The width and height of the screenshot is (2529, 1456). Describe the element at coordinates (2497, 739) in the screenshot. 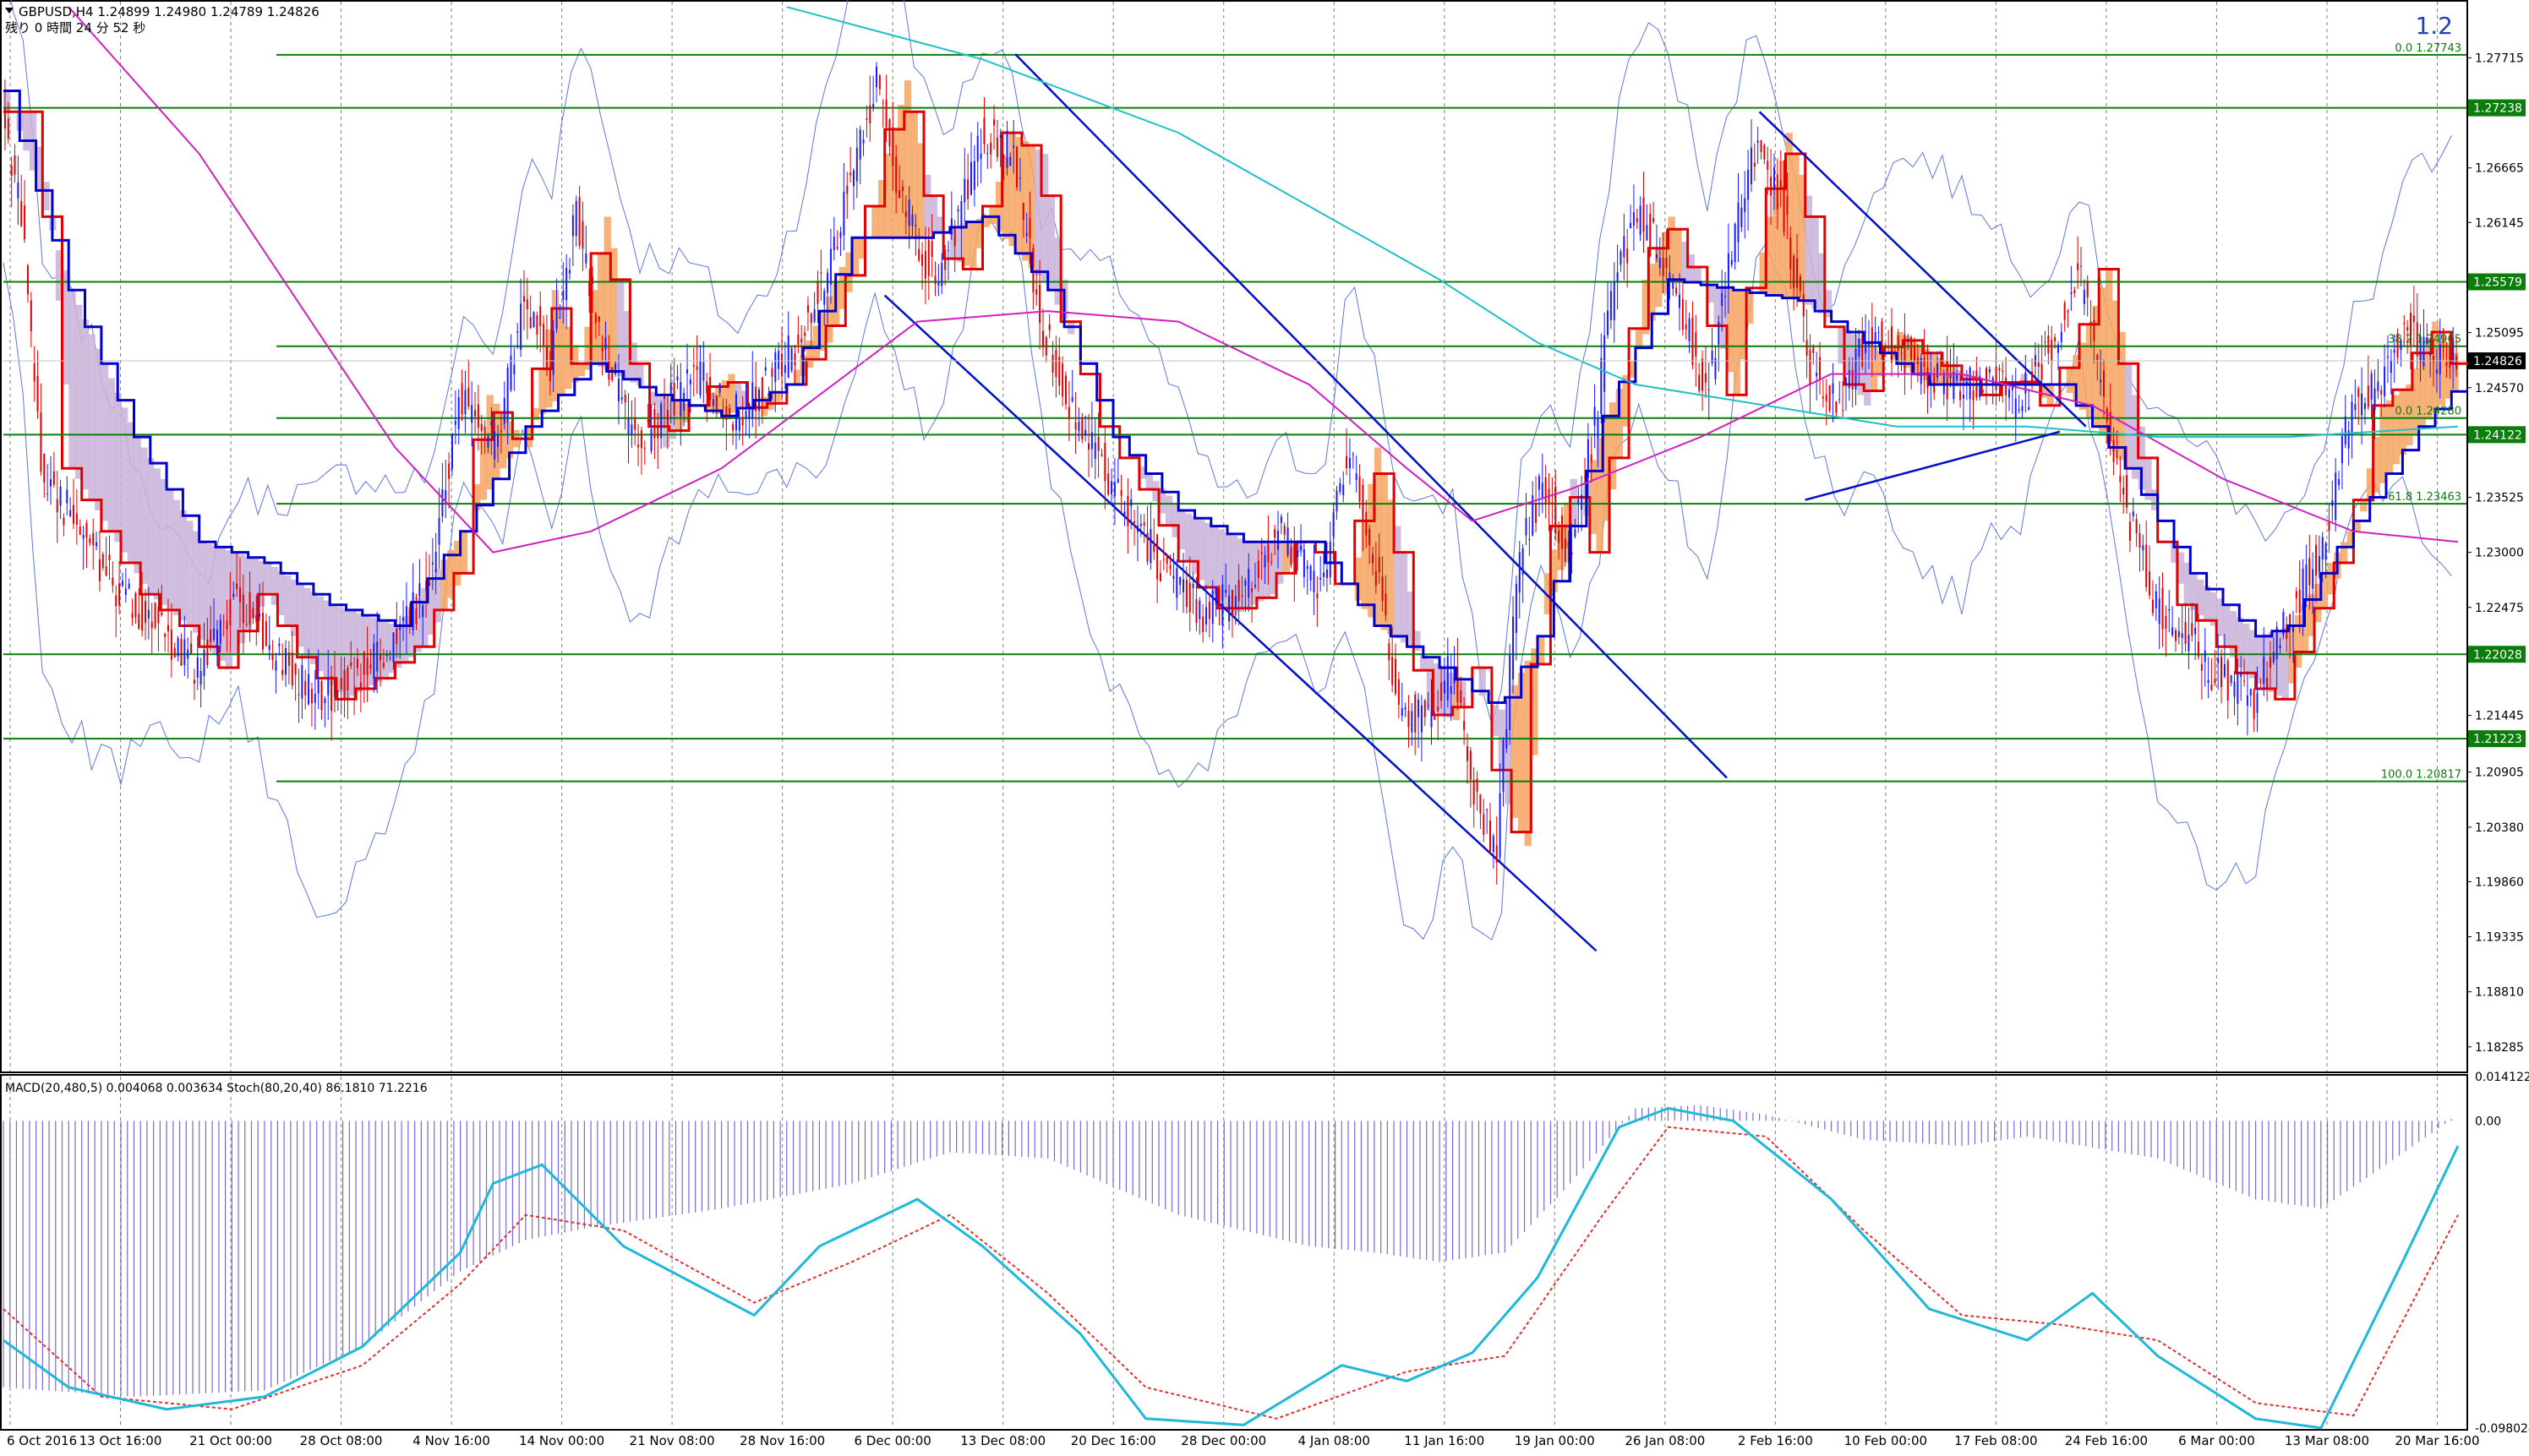

I see `level-price-box` at that location.